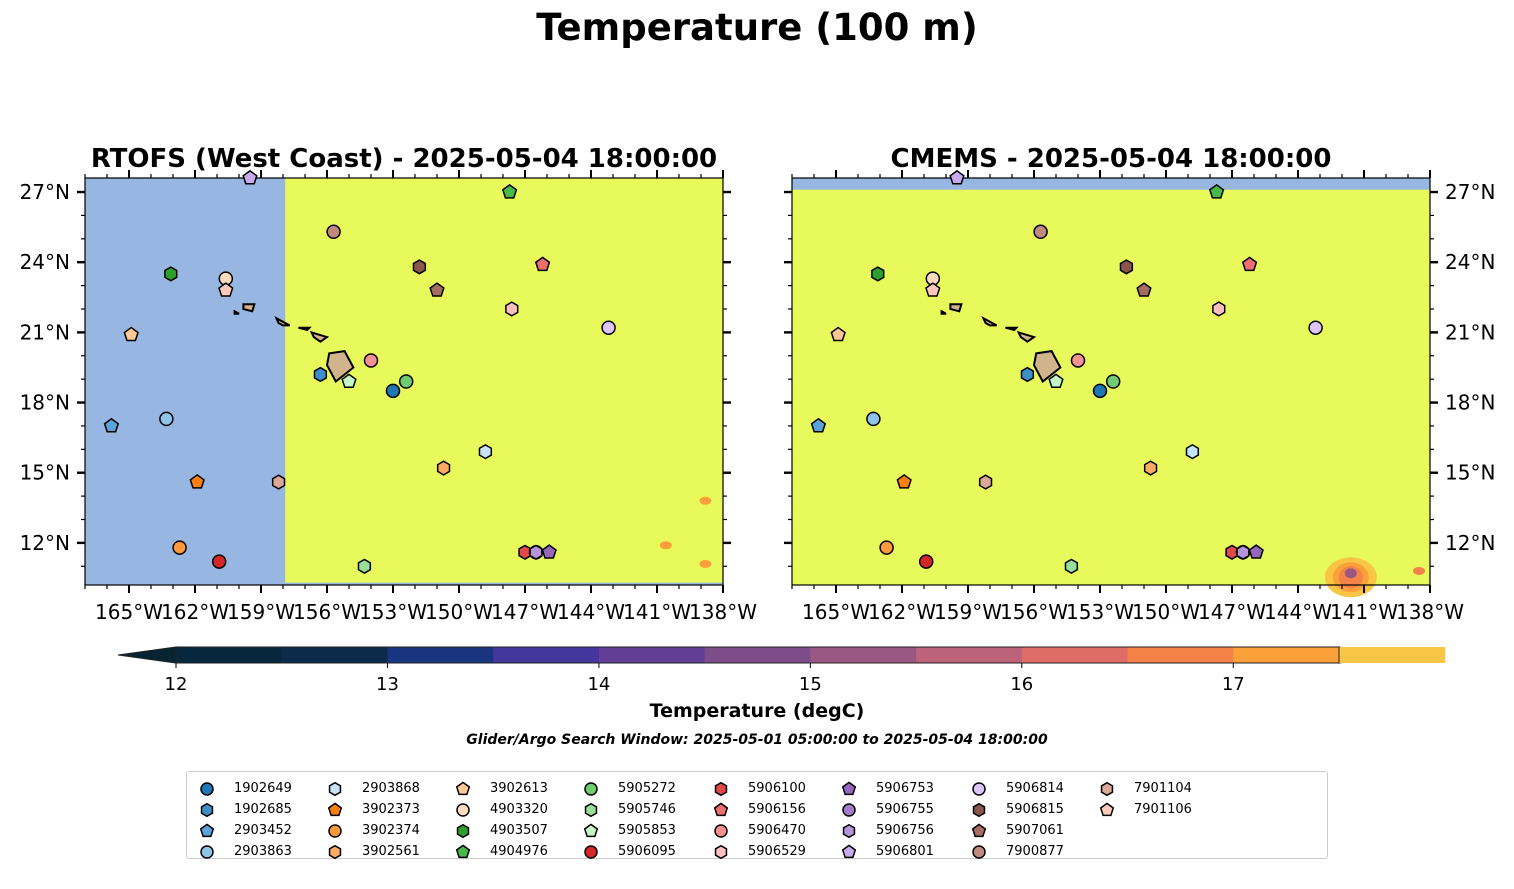  Describe the element at coordinates (647, 851) in the screenshot. I see `legend-label: 5906095` at that location.